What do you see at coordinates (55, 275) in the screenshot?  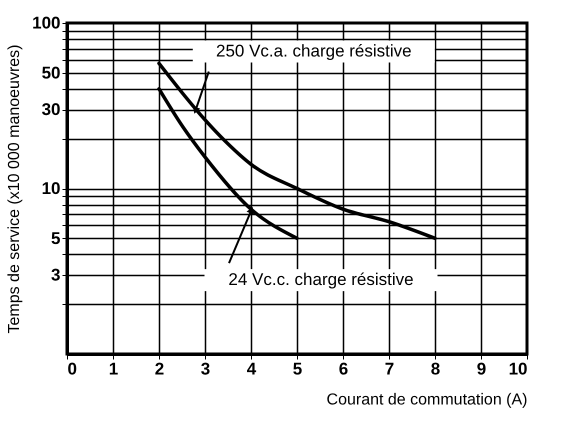 I see `y-tick-label: 3` at bounding box center [55, 275].